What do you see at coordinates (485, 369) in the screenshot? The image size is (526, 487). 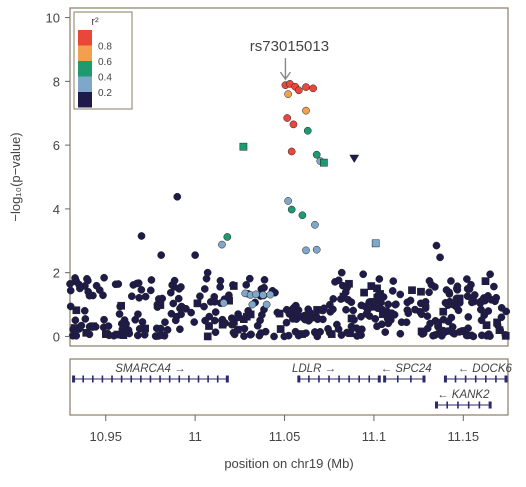 I see `gene-label: ← DOCK6` at bounding box center [485, 369].